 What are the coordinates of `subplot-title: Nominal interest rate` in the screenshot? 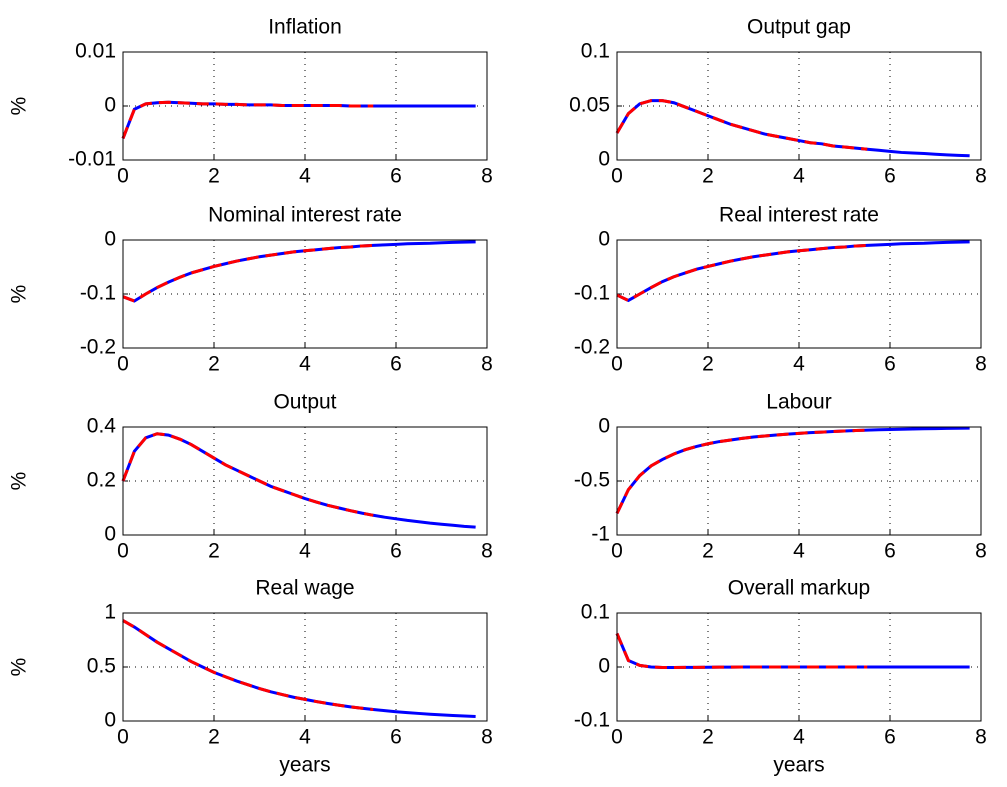 It's located at (305, 215).